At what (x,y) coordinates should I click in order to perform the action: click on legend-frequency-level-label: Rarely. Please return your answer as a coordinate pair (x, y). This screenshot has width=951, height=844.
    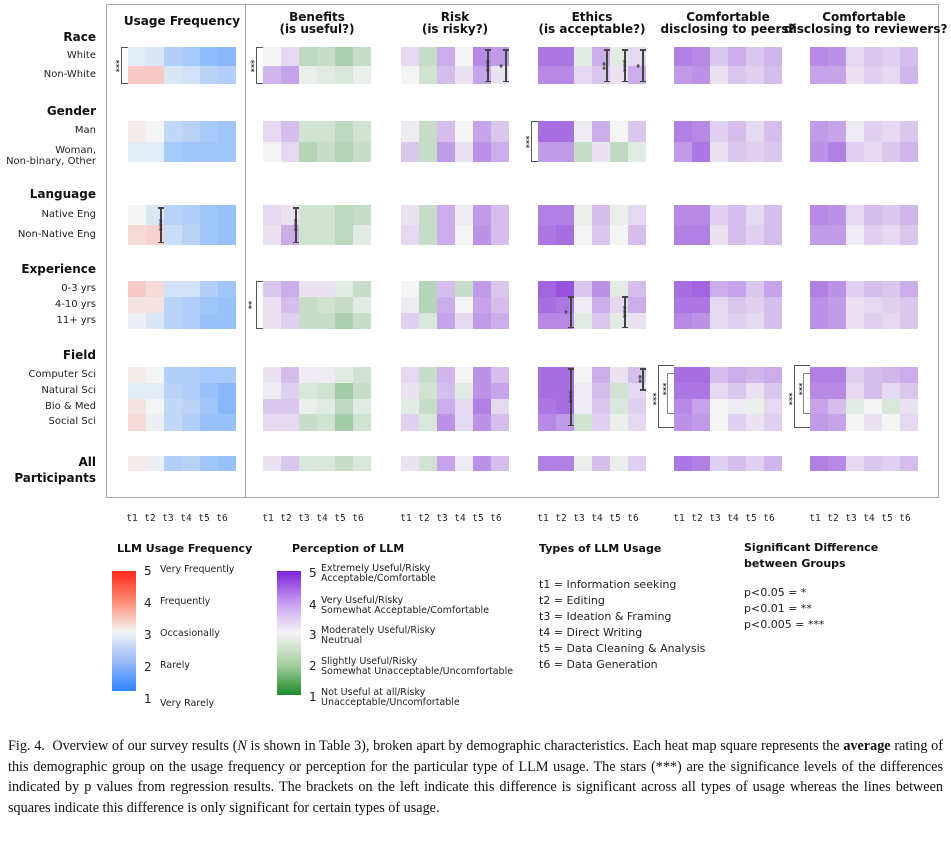
    Looking at the image, I should click on (175, 665).